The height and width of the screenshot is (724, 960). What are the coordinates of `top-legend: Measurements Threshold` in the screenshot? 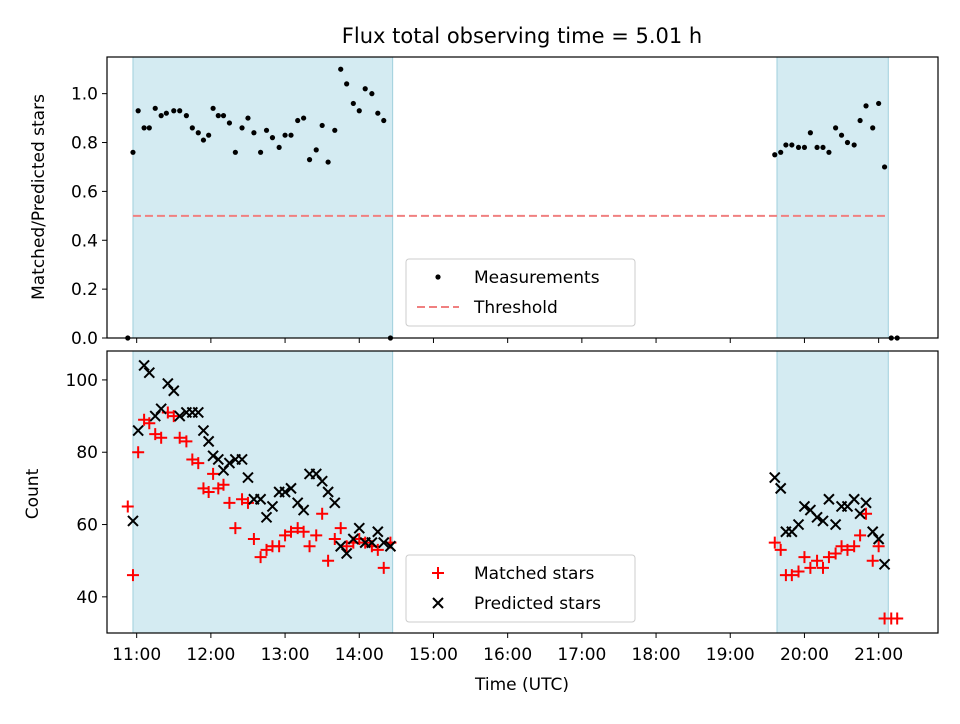 It's located at (520, 292).